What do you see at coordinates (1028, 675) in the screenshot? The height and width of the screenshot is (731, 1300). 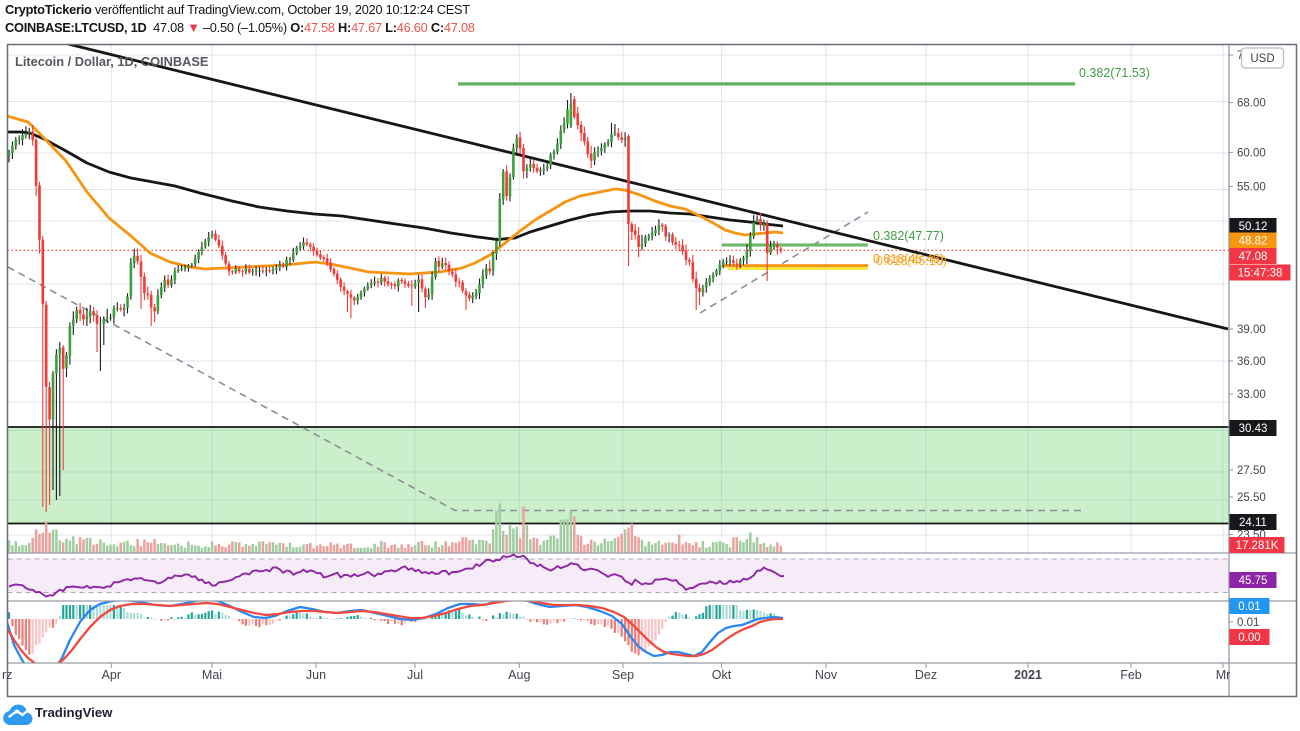 I see `svg-text: 2021` at bounding box center [1028, 675].